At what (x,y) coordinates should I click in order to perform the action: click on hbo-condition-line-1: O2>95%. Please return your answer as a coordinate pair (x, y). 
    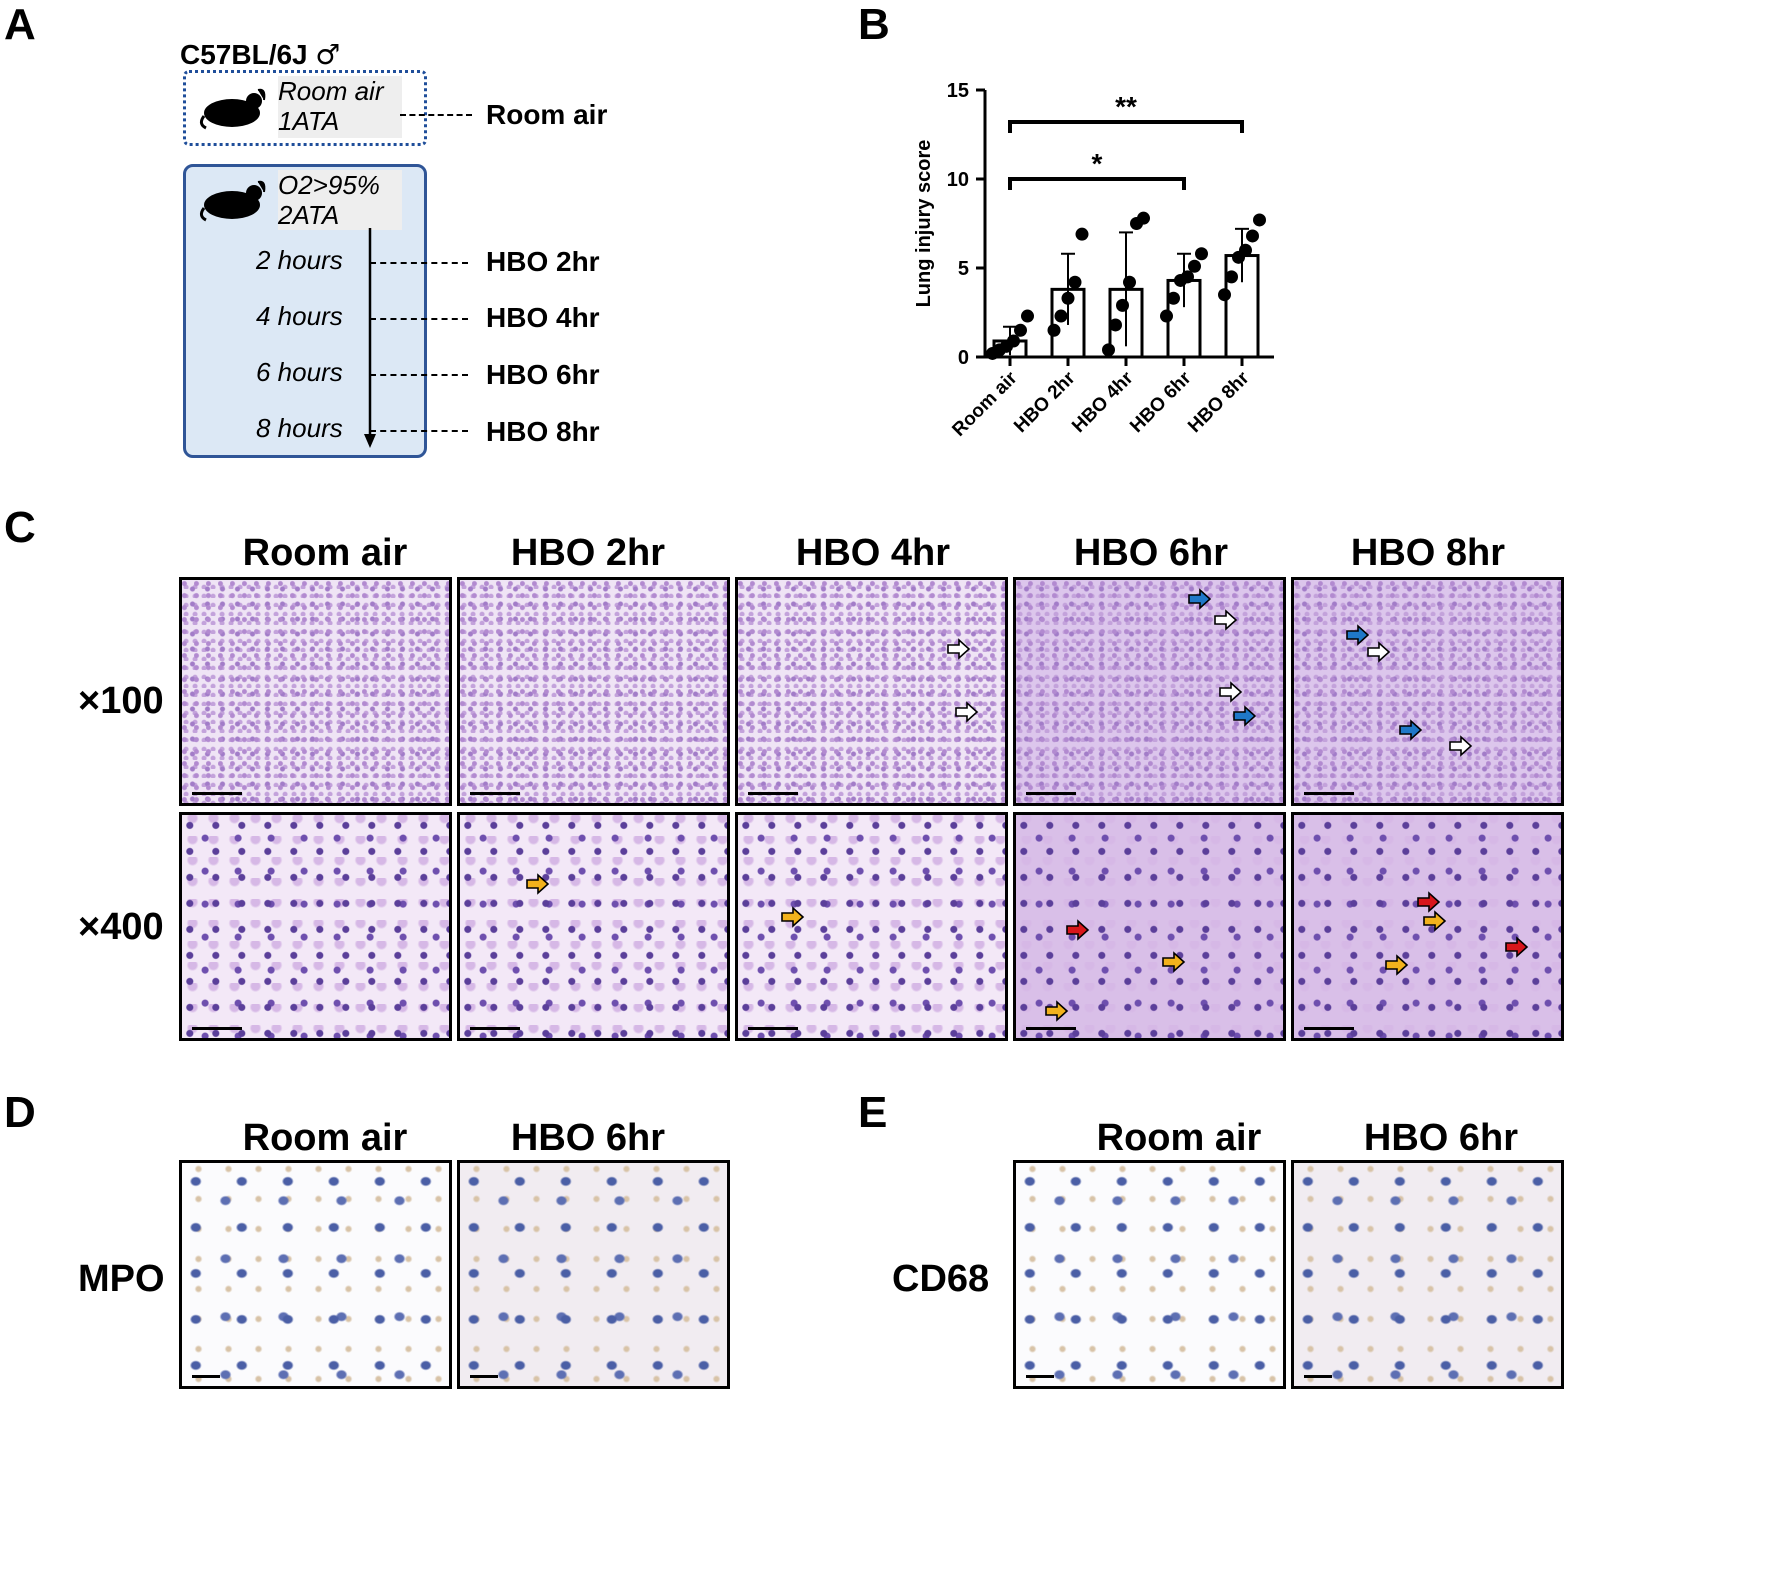
    Looking at the image, I should click on (329, 185).